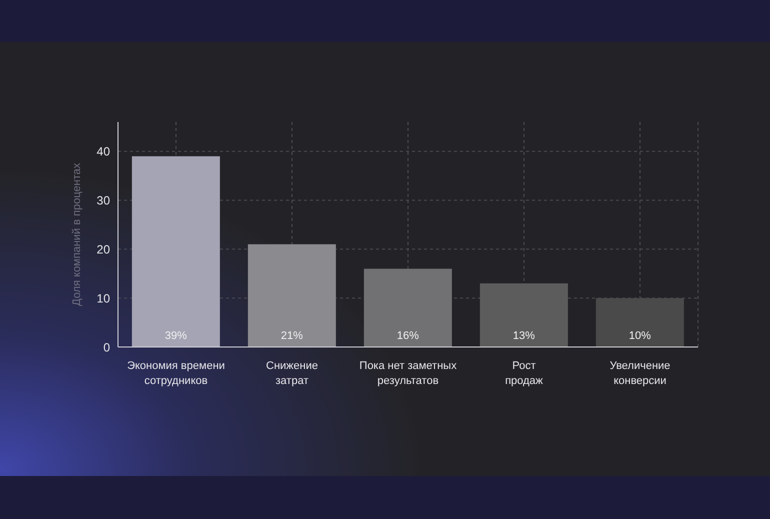  Describe the element at coordinates (292, 336) in the screenshot. I see `data-label: 21%` at that location.